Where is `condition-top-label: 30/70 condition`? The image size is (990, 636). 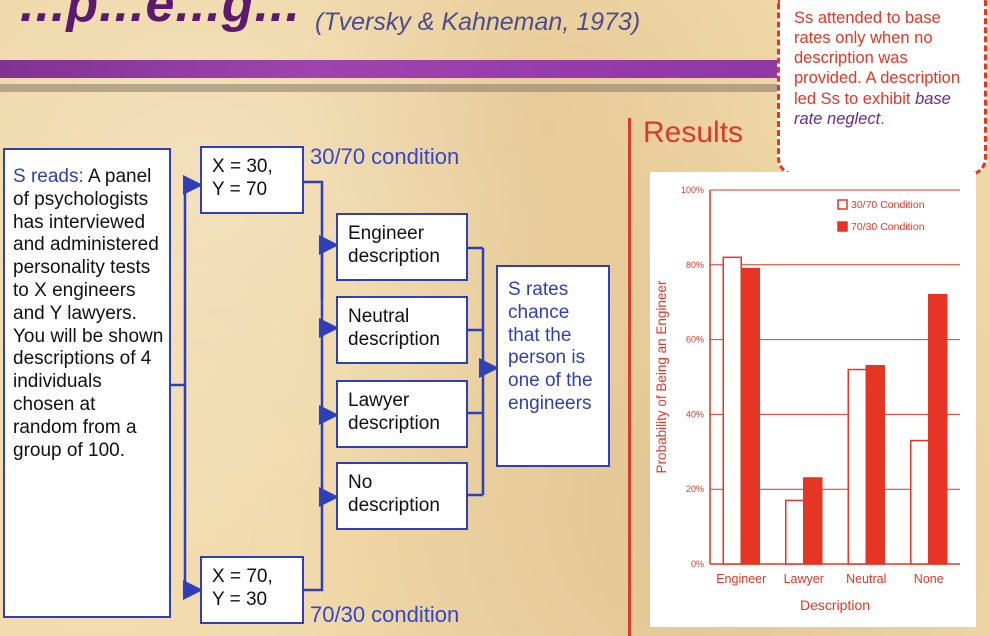 condition-top-label: 30/70 condition is located at coordinates (385, 156).